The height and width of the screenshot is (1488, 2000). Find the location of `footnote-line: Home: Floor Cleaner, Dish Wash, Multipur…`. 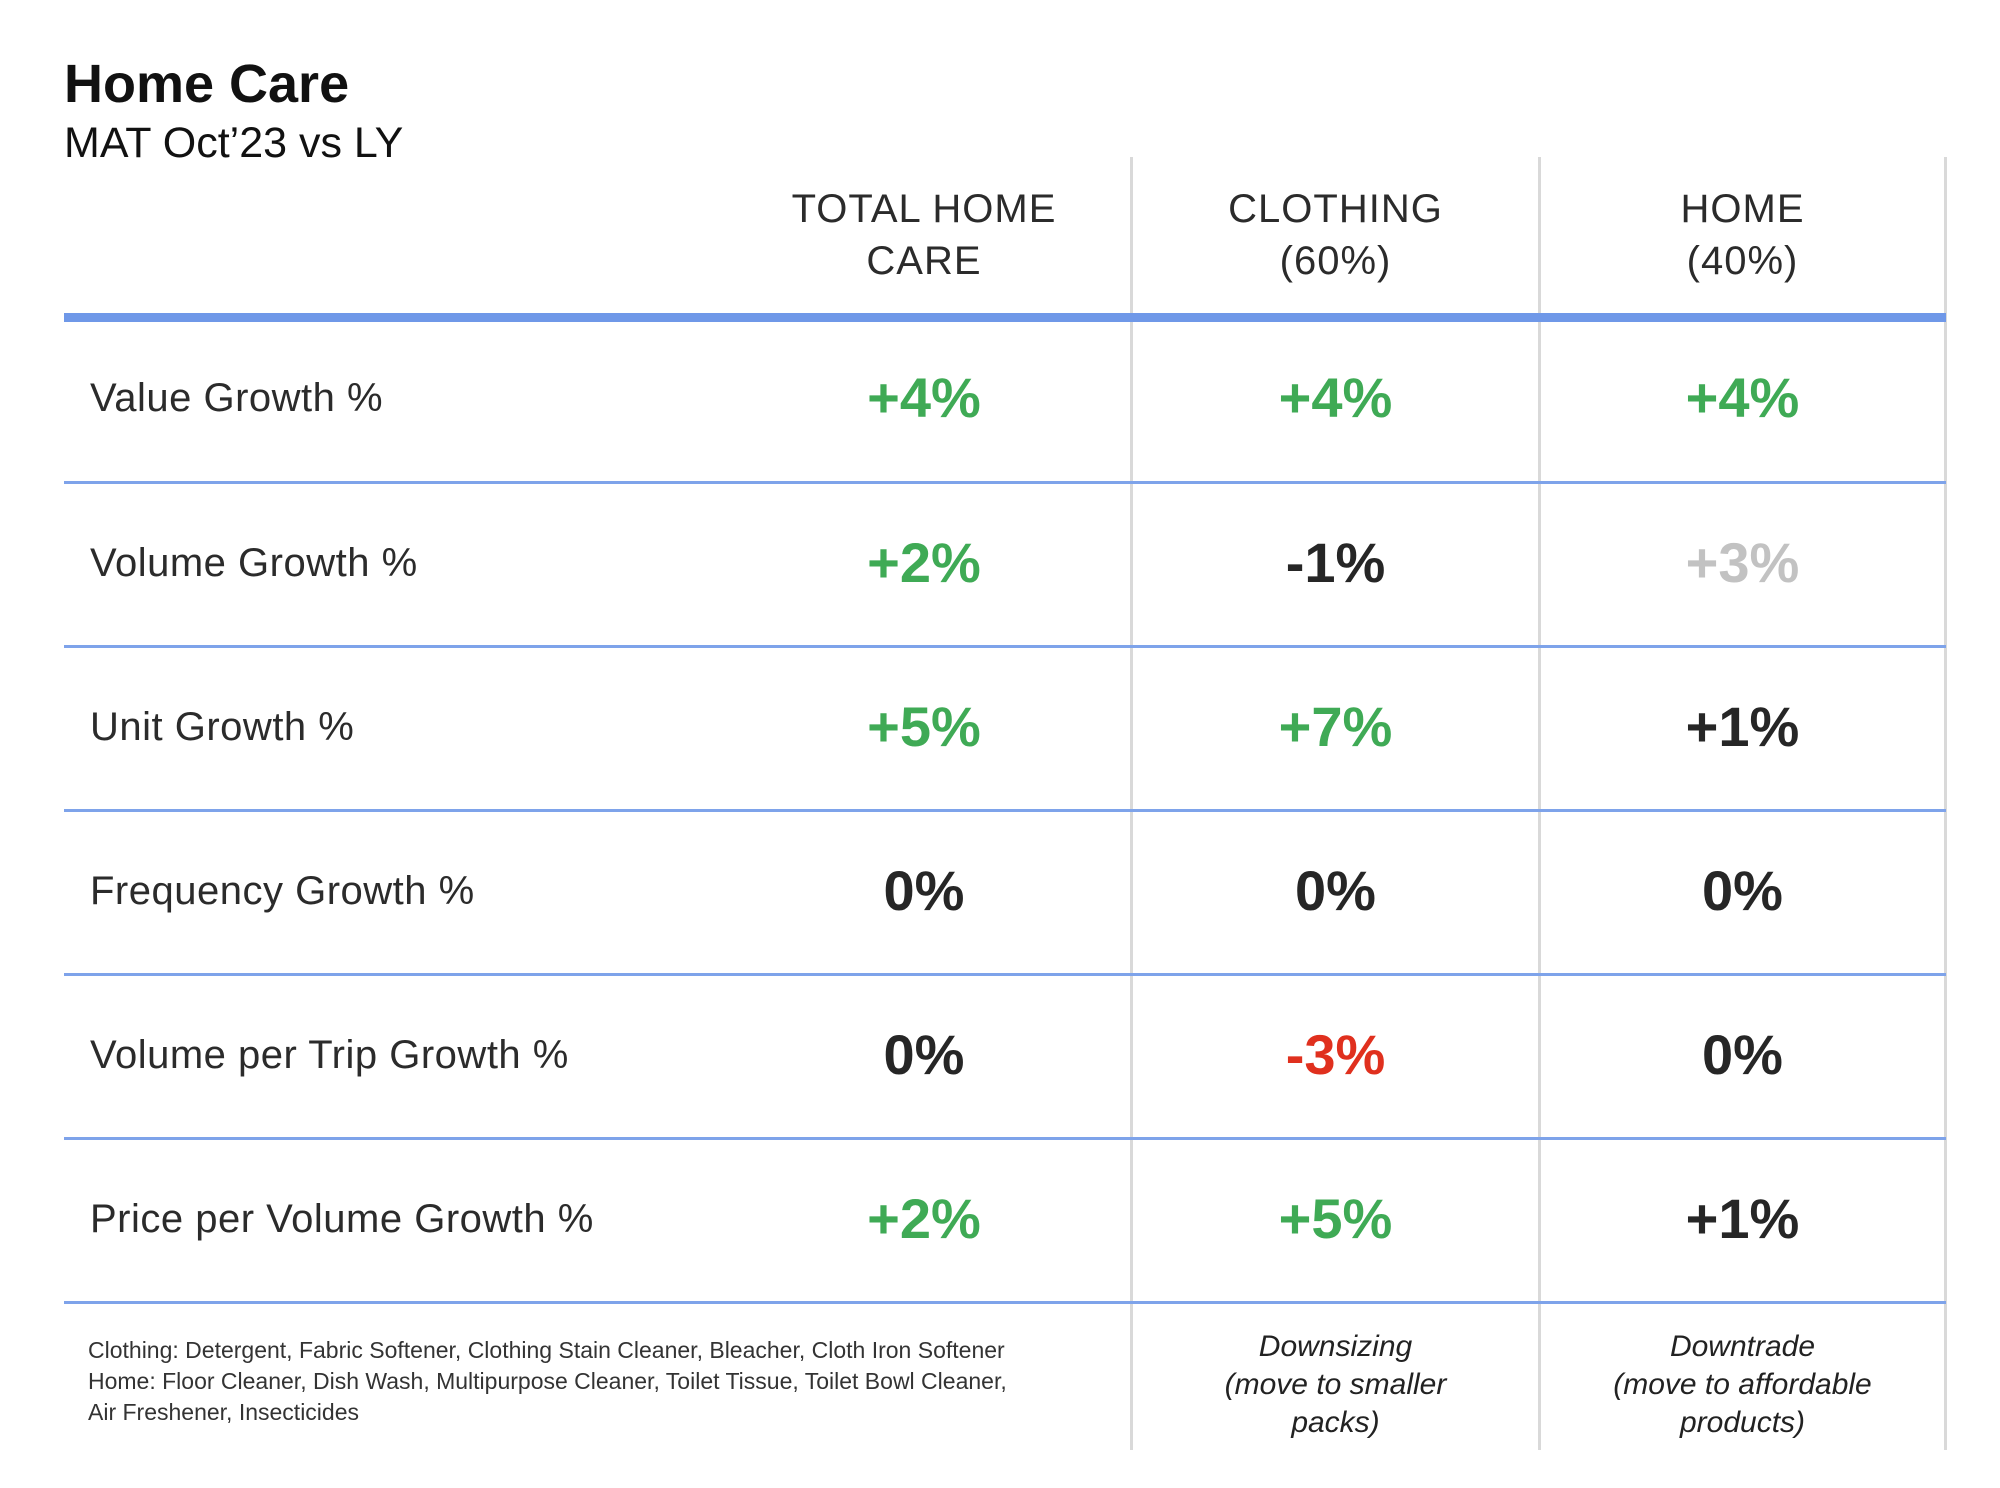

footnote-line: Home: Floor Cleaner, Dish Wash, Multipur… is located at coordinates (547, 1381).